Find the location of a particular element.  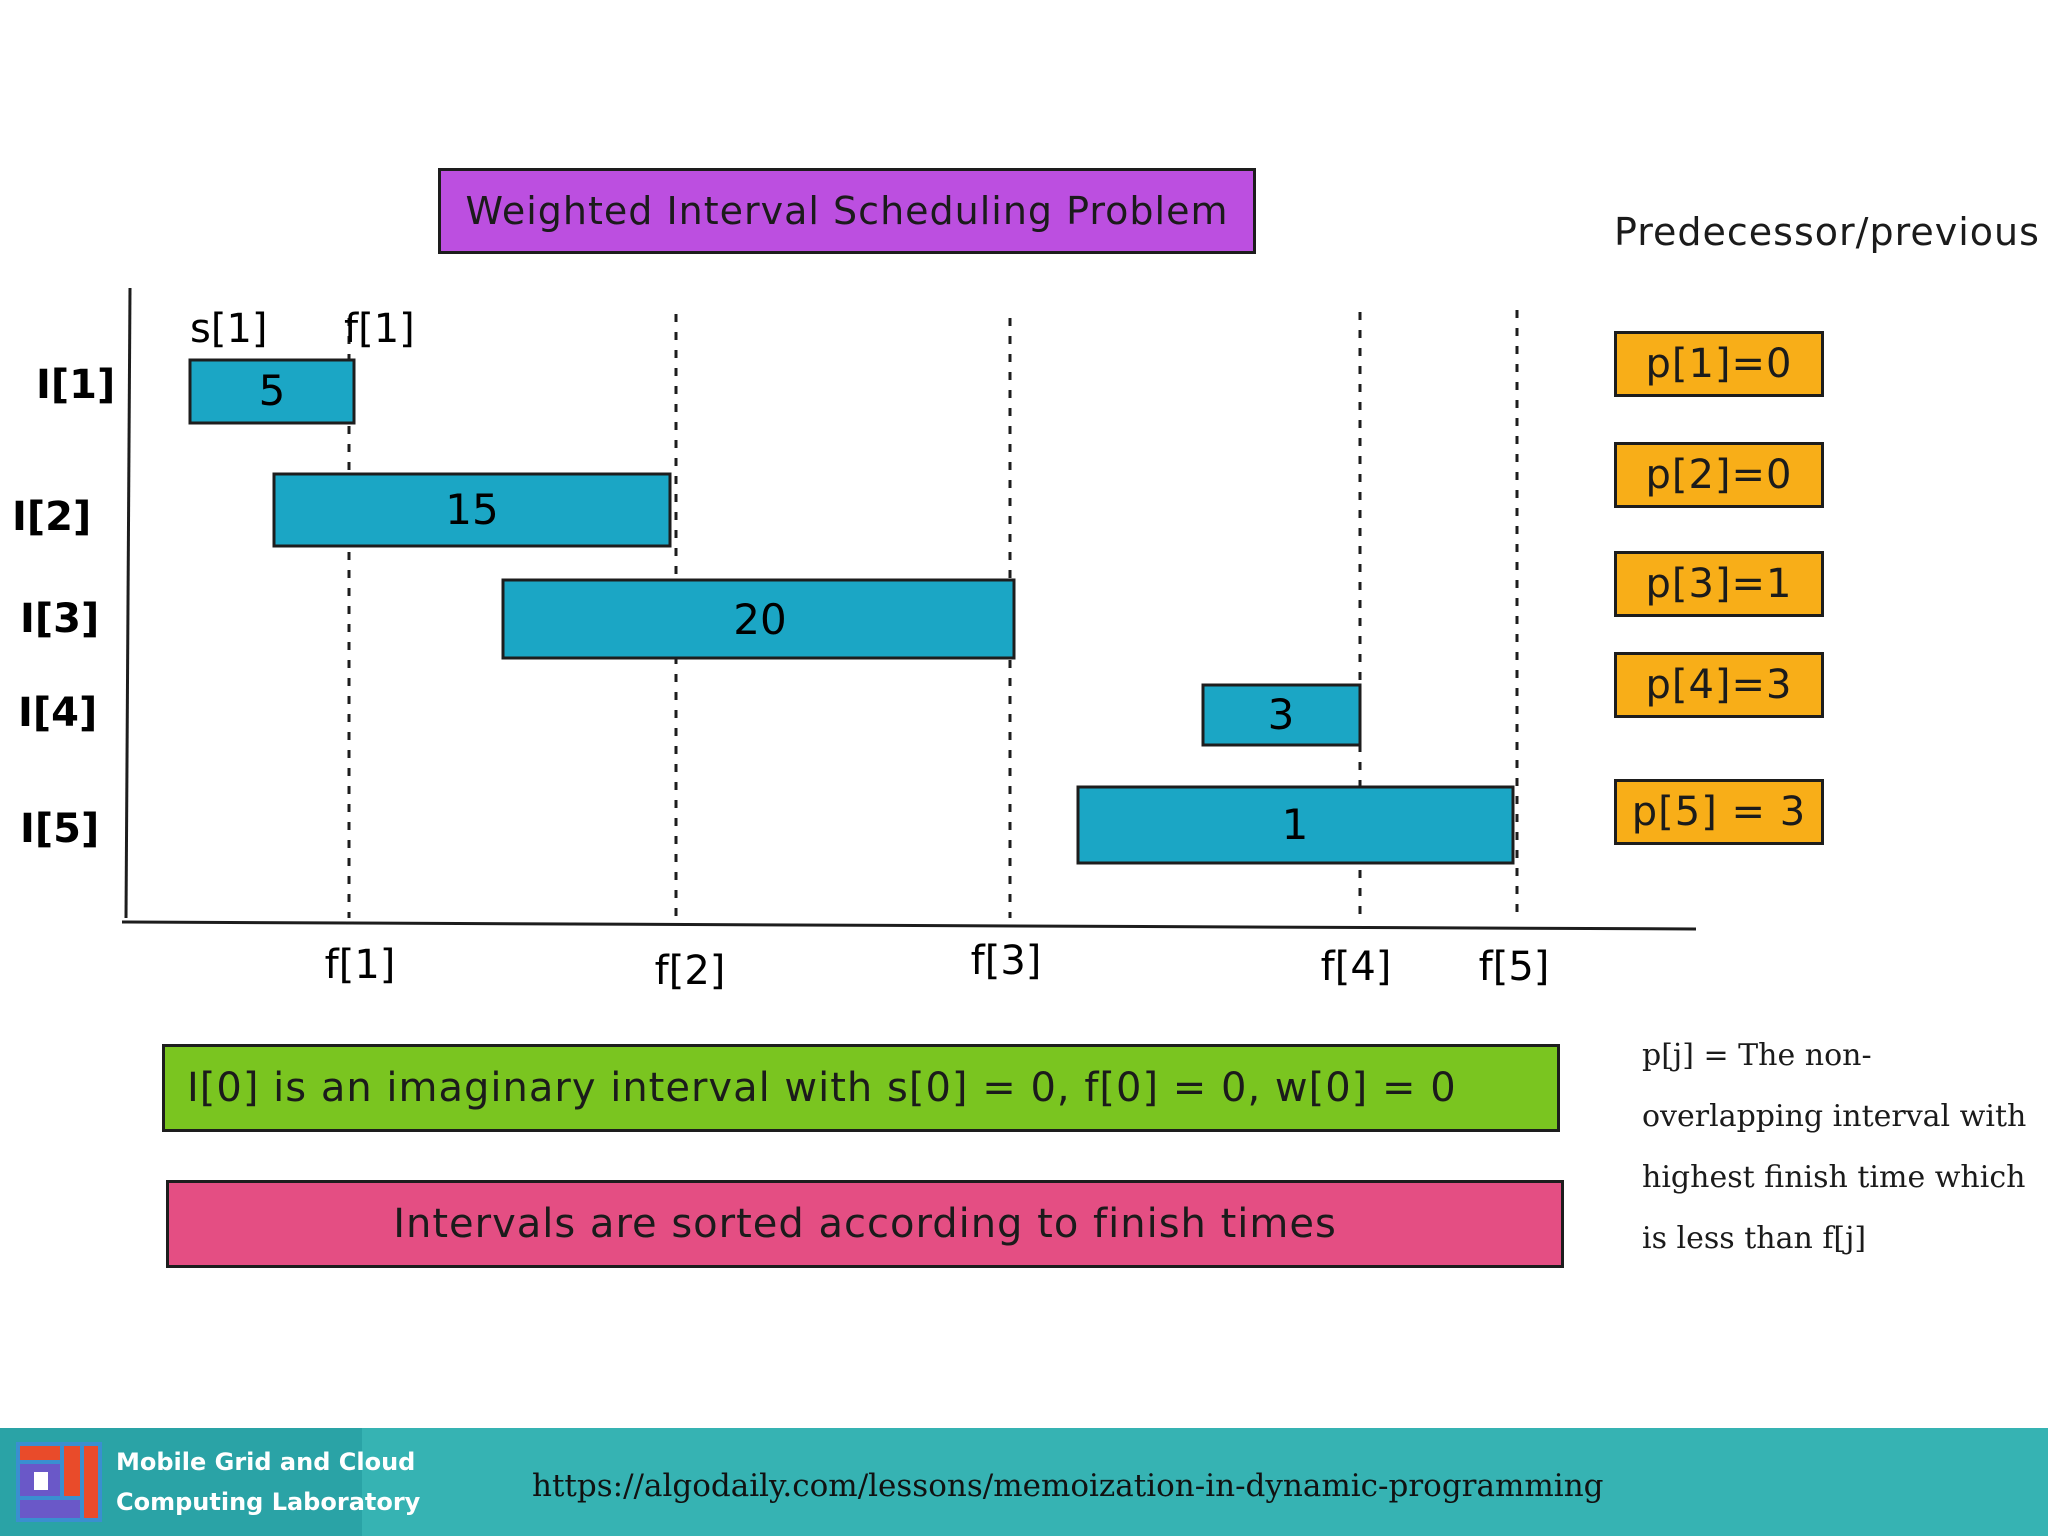

predecessor-box-5: p[5] = 3 is located at coordinates (1719, 812).